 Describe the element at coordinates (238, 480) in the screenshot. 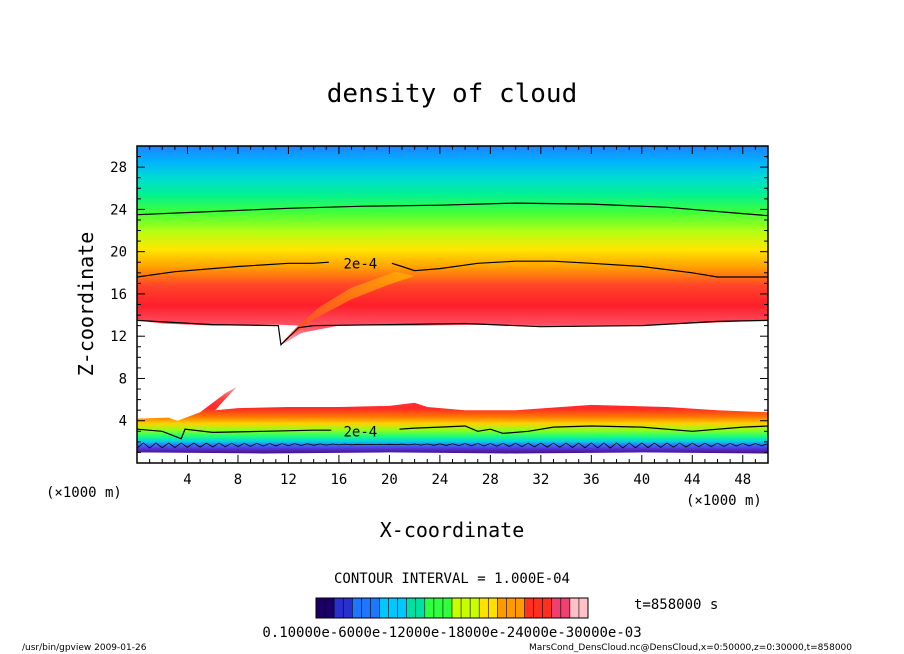

I see `x-tick-label: 8` at that location.